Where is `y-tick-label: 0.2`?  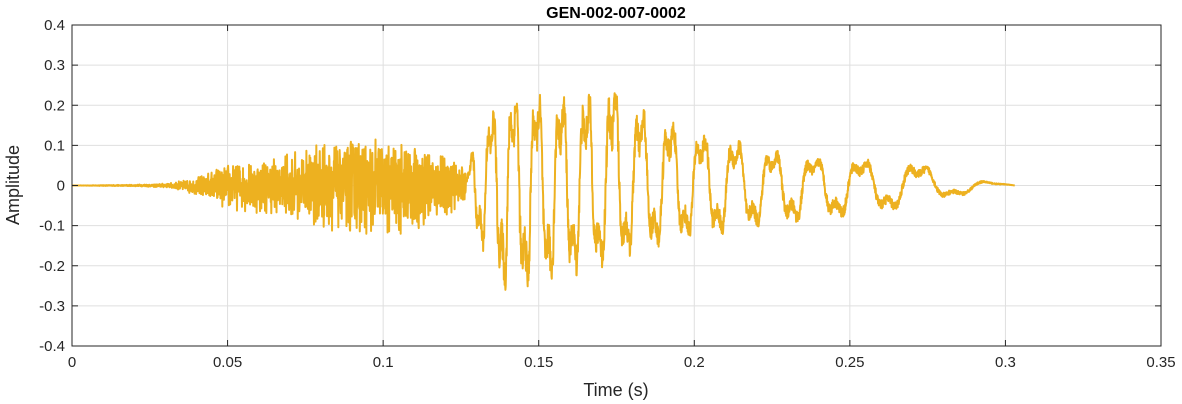
y-tick-label: 0.2 is located at coordinates (54, 105).